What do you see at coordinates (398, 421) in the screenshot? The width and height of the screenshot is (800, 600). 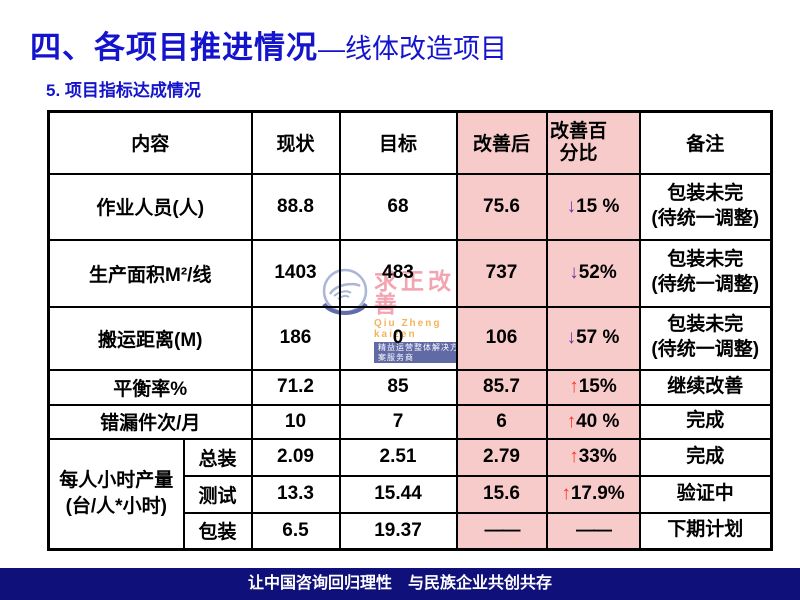 I see `target-value: 7` at bounding box center [398, 421].